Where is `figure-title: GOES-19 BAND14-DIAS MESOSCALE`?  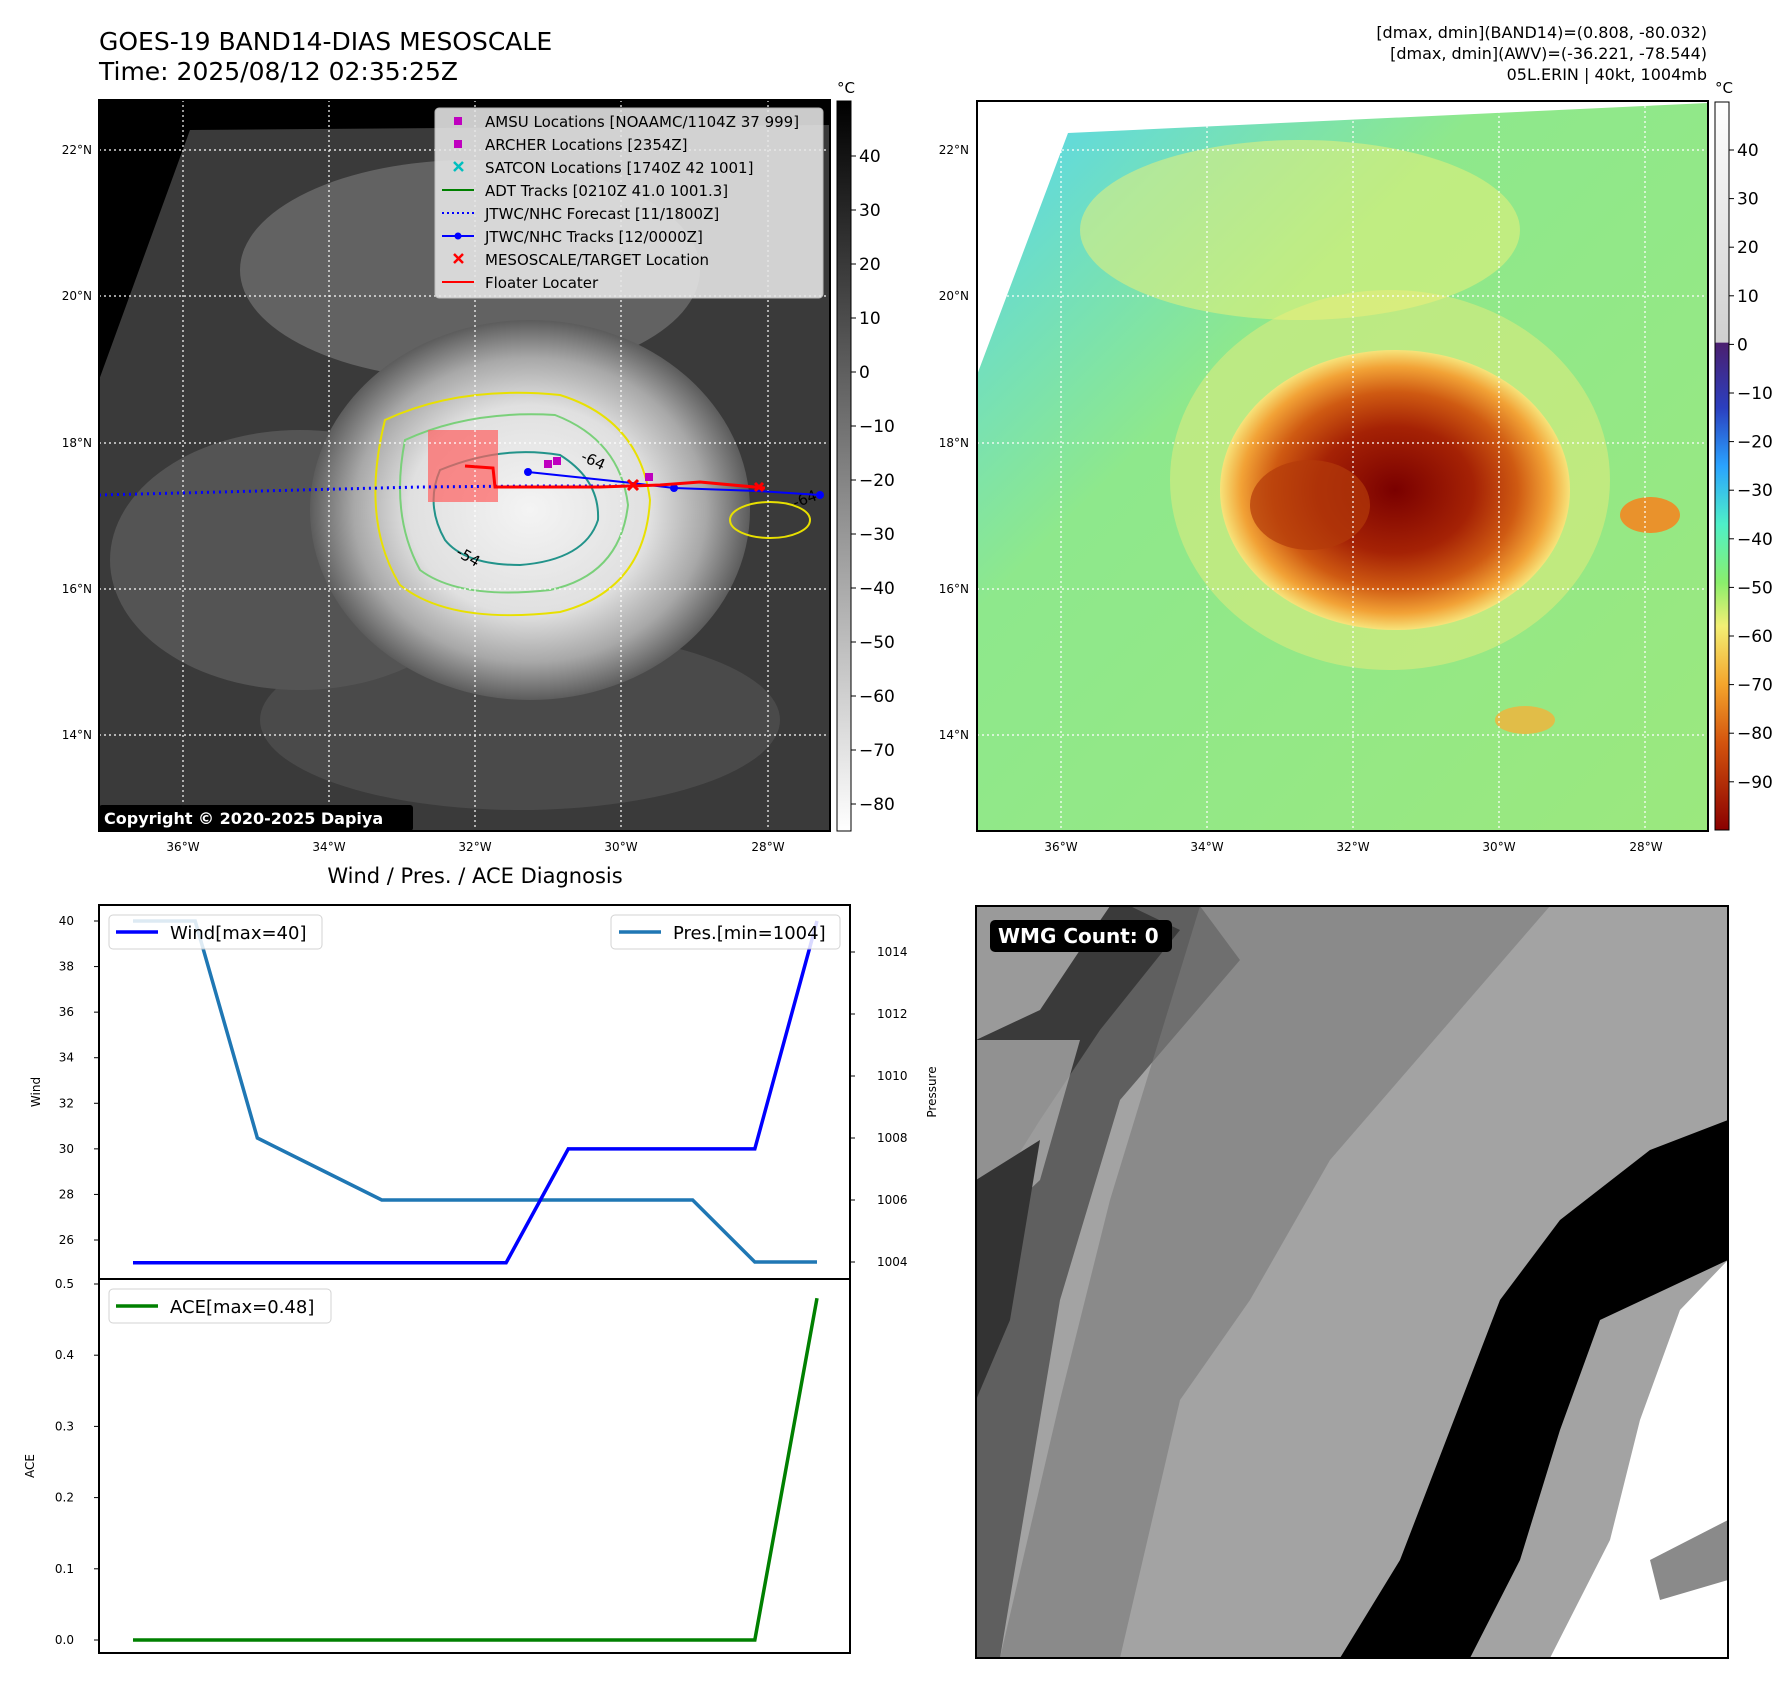 figure-title: GOES-19 BAND14-DIAS MESOSCALE is located at coordinates (325, 41).